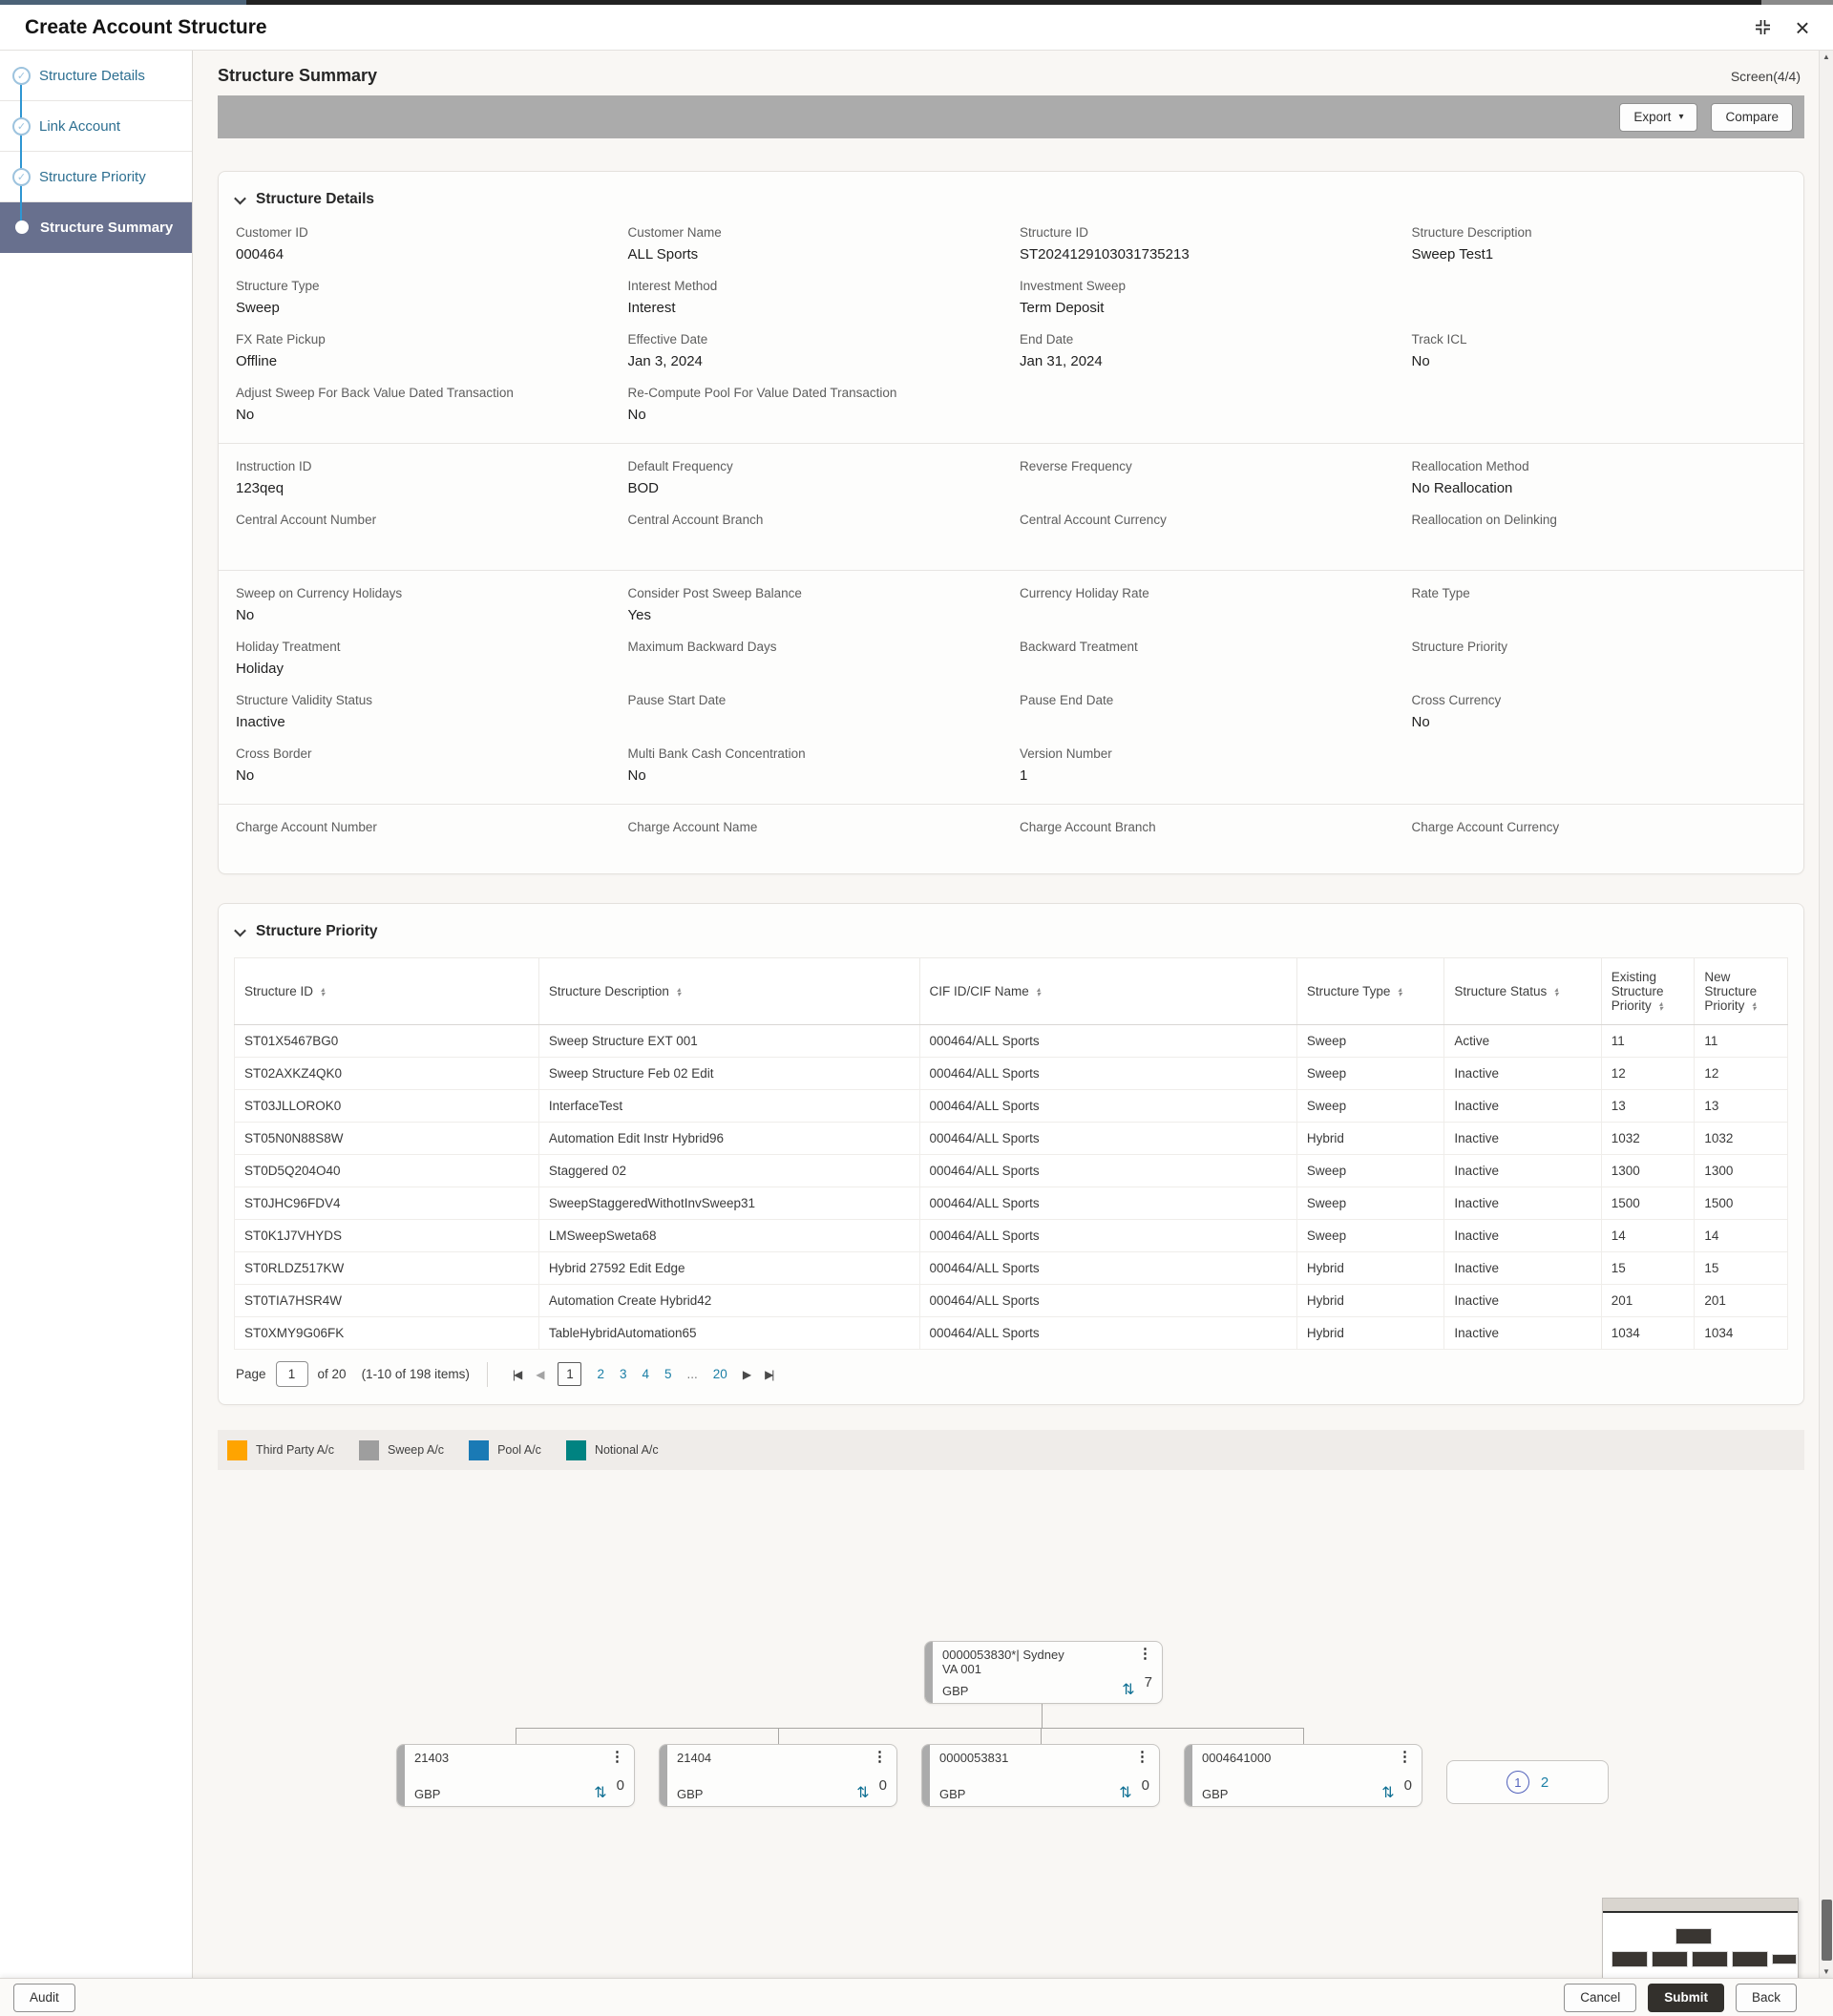 Image resolution: width=1833 pixels, height=2016 pixels. Describe the element at coordinates (96, 76) in the screenshot. I see `sidebar-step-structure-details: ✓ Structure Details` at that location.